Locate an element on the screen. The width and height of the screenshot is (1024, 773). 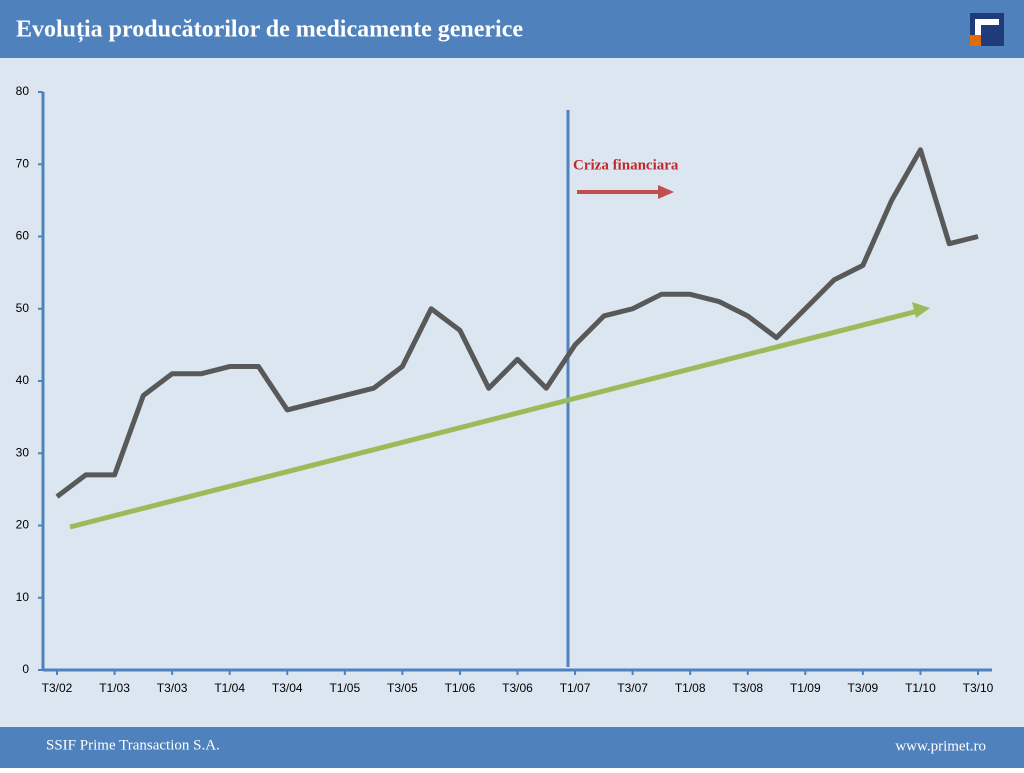
annotation-arrowhead is located at coordinates (666, 192).